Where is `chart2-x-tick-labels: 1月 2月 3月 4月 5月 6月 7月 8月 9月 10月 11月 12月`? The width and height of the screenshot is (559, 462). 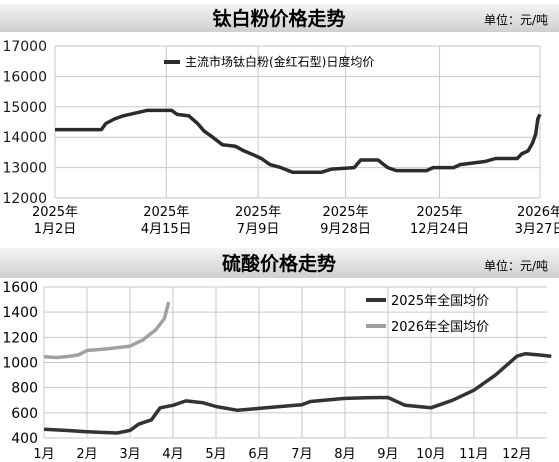 chart2-x-tick-labels: 1月 2月 3月 4月 5月 6月 7月 8月 9月 10月 11月 12月 is located at coordinates (282, 454).